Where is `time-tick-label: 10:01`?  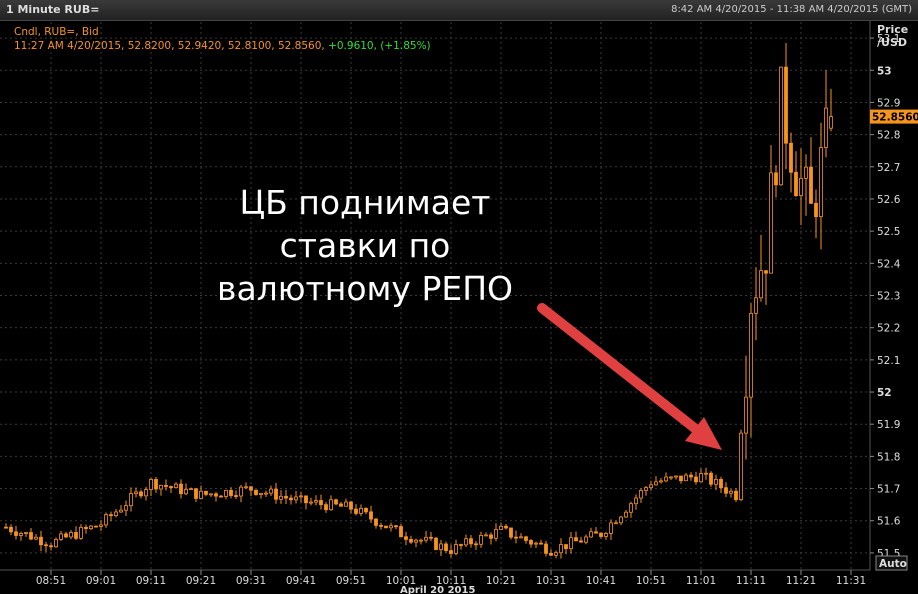
time-tick-label: 10:01 is located at coordinates (401, 581).